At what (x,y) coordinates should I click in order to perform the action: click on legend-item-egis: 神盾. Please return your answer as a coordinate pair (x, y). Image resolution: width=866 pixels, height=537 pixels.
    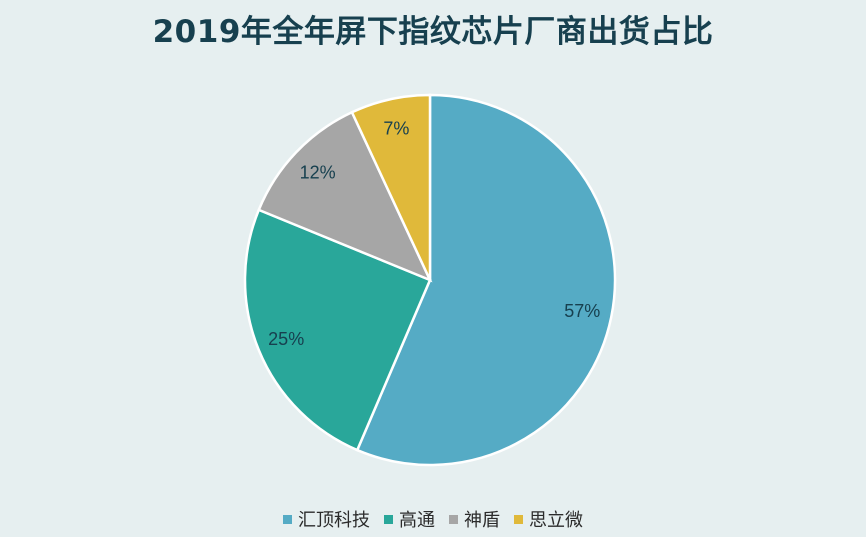
    Looking at the image, I should click on (474, 519).